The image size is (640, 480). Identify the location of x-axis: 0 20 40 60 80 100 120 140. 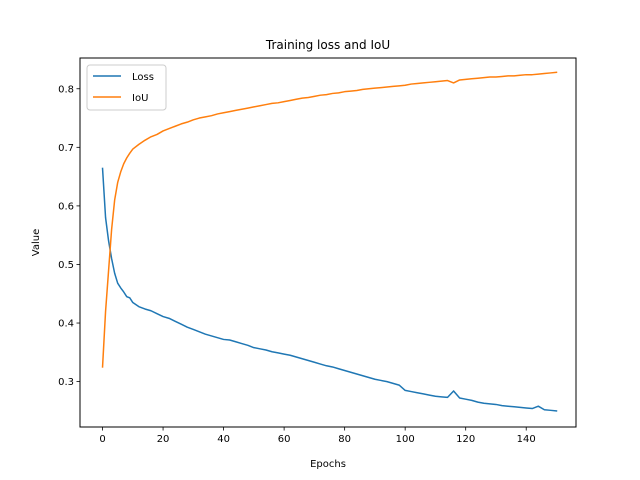
(317, 436).